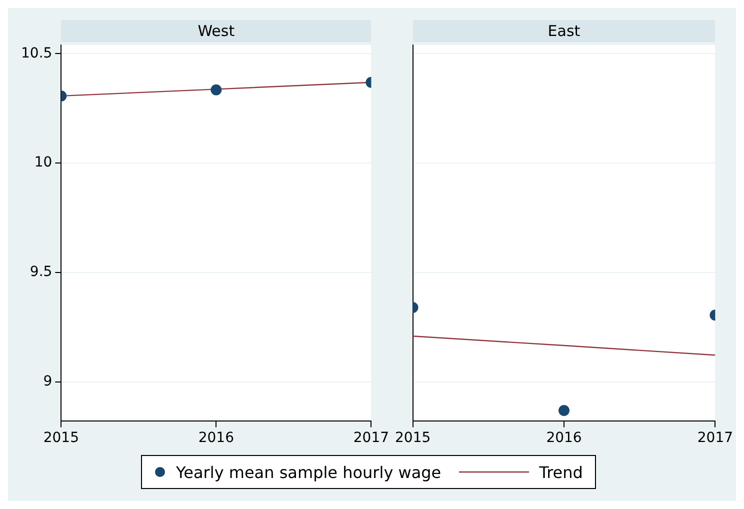 The width and height of the screenshot is (744, 509). I want to click on y-tick-label: 9.5, so click(41, 272).